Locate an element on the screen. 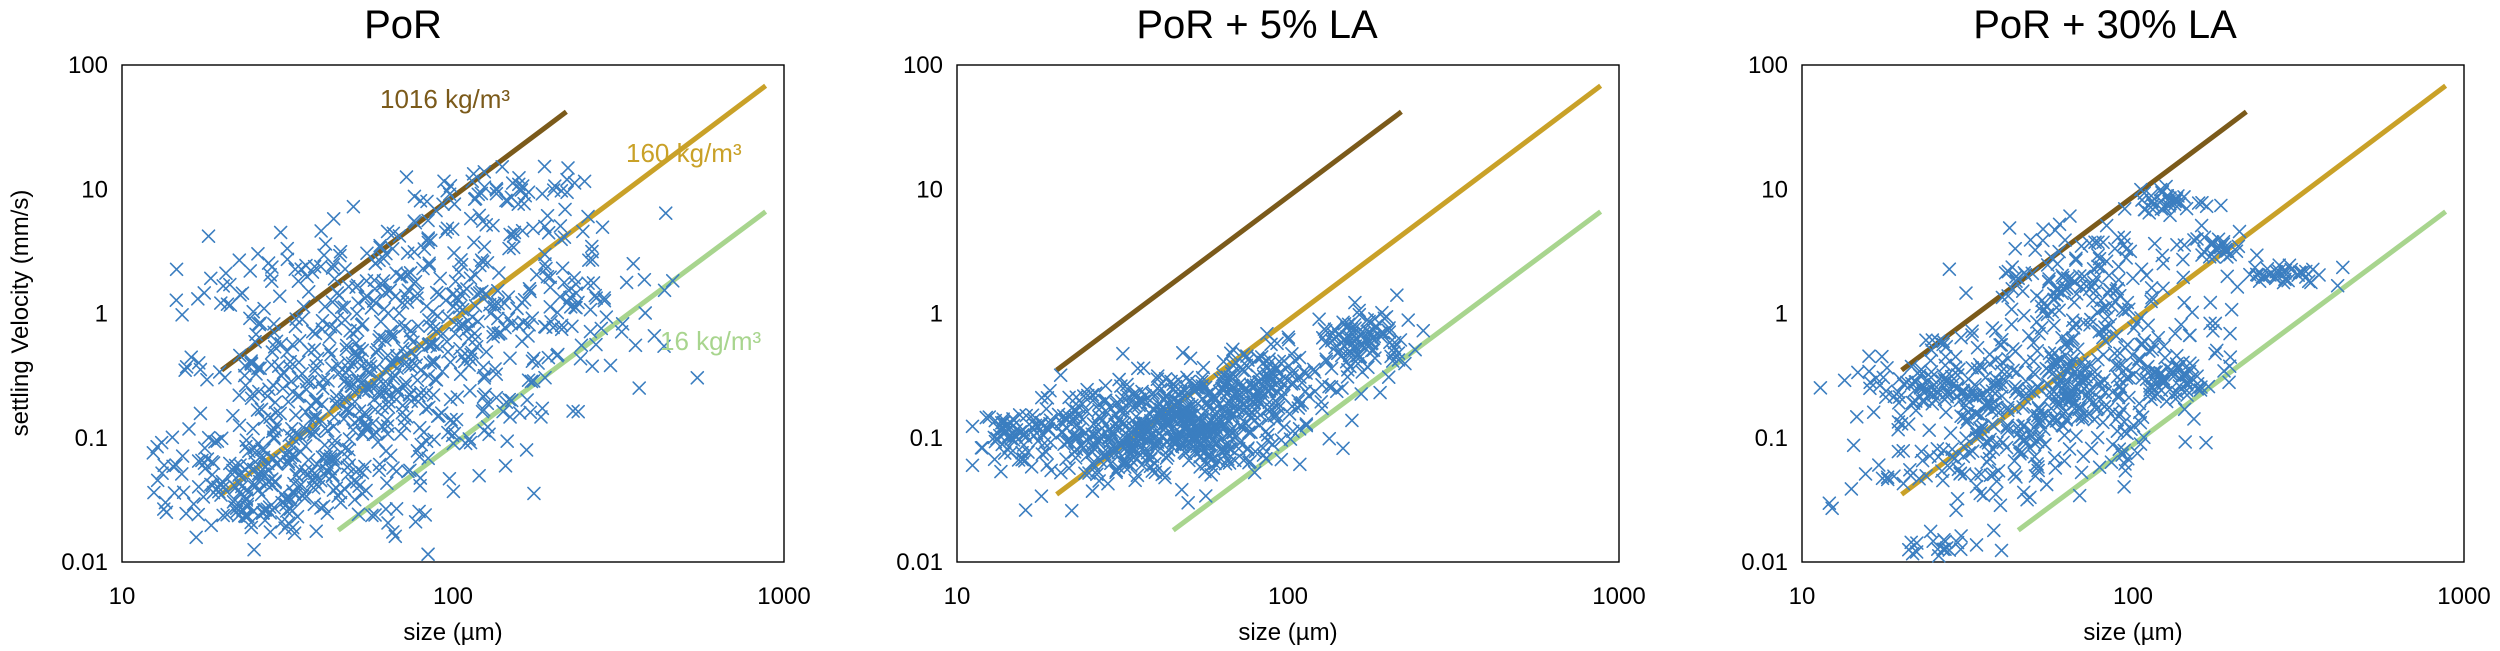  y-tick-label: 100 is located at coordinates (1768, 65).